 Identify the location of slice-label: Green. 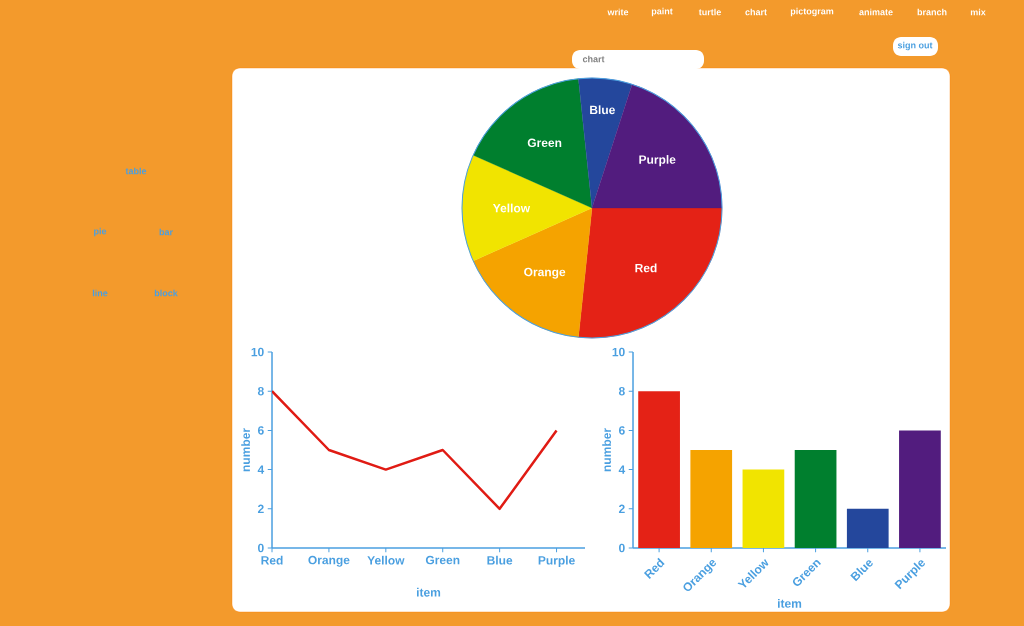
(544, 143).